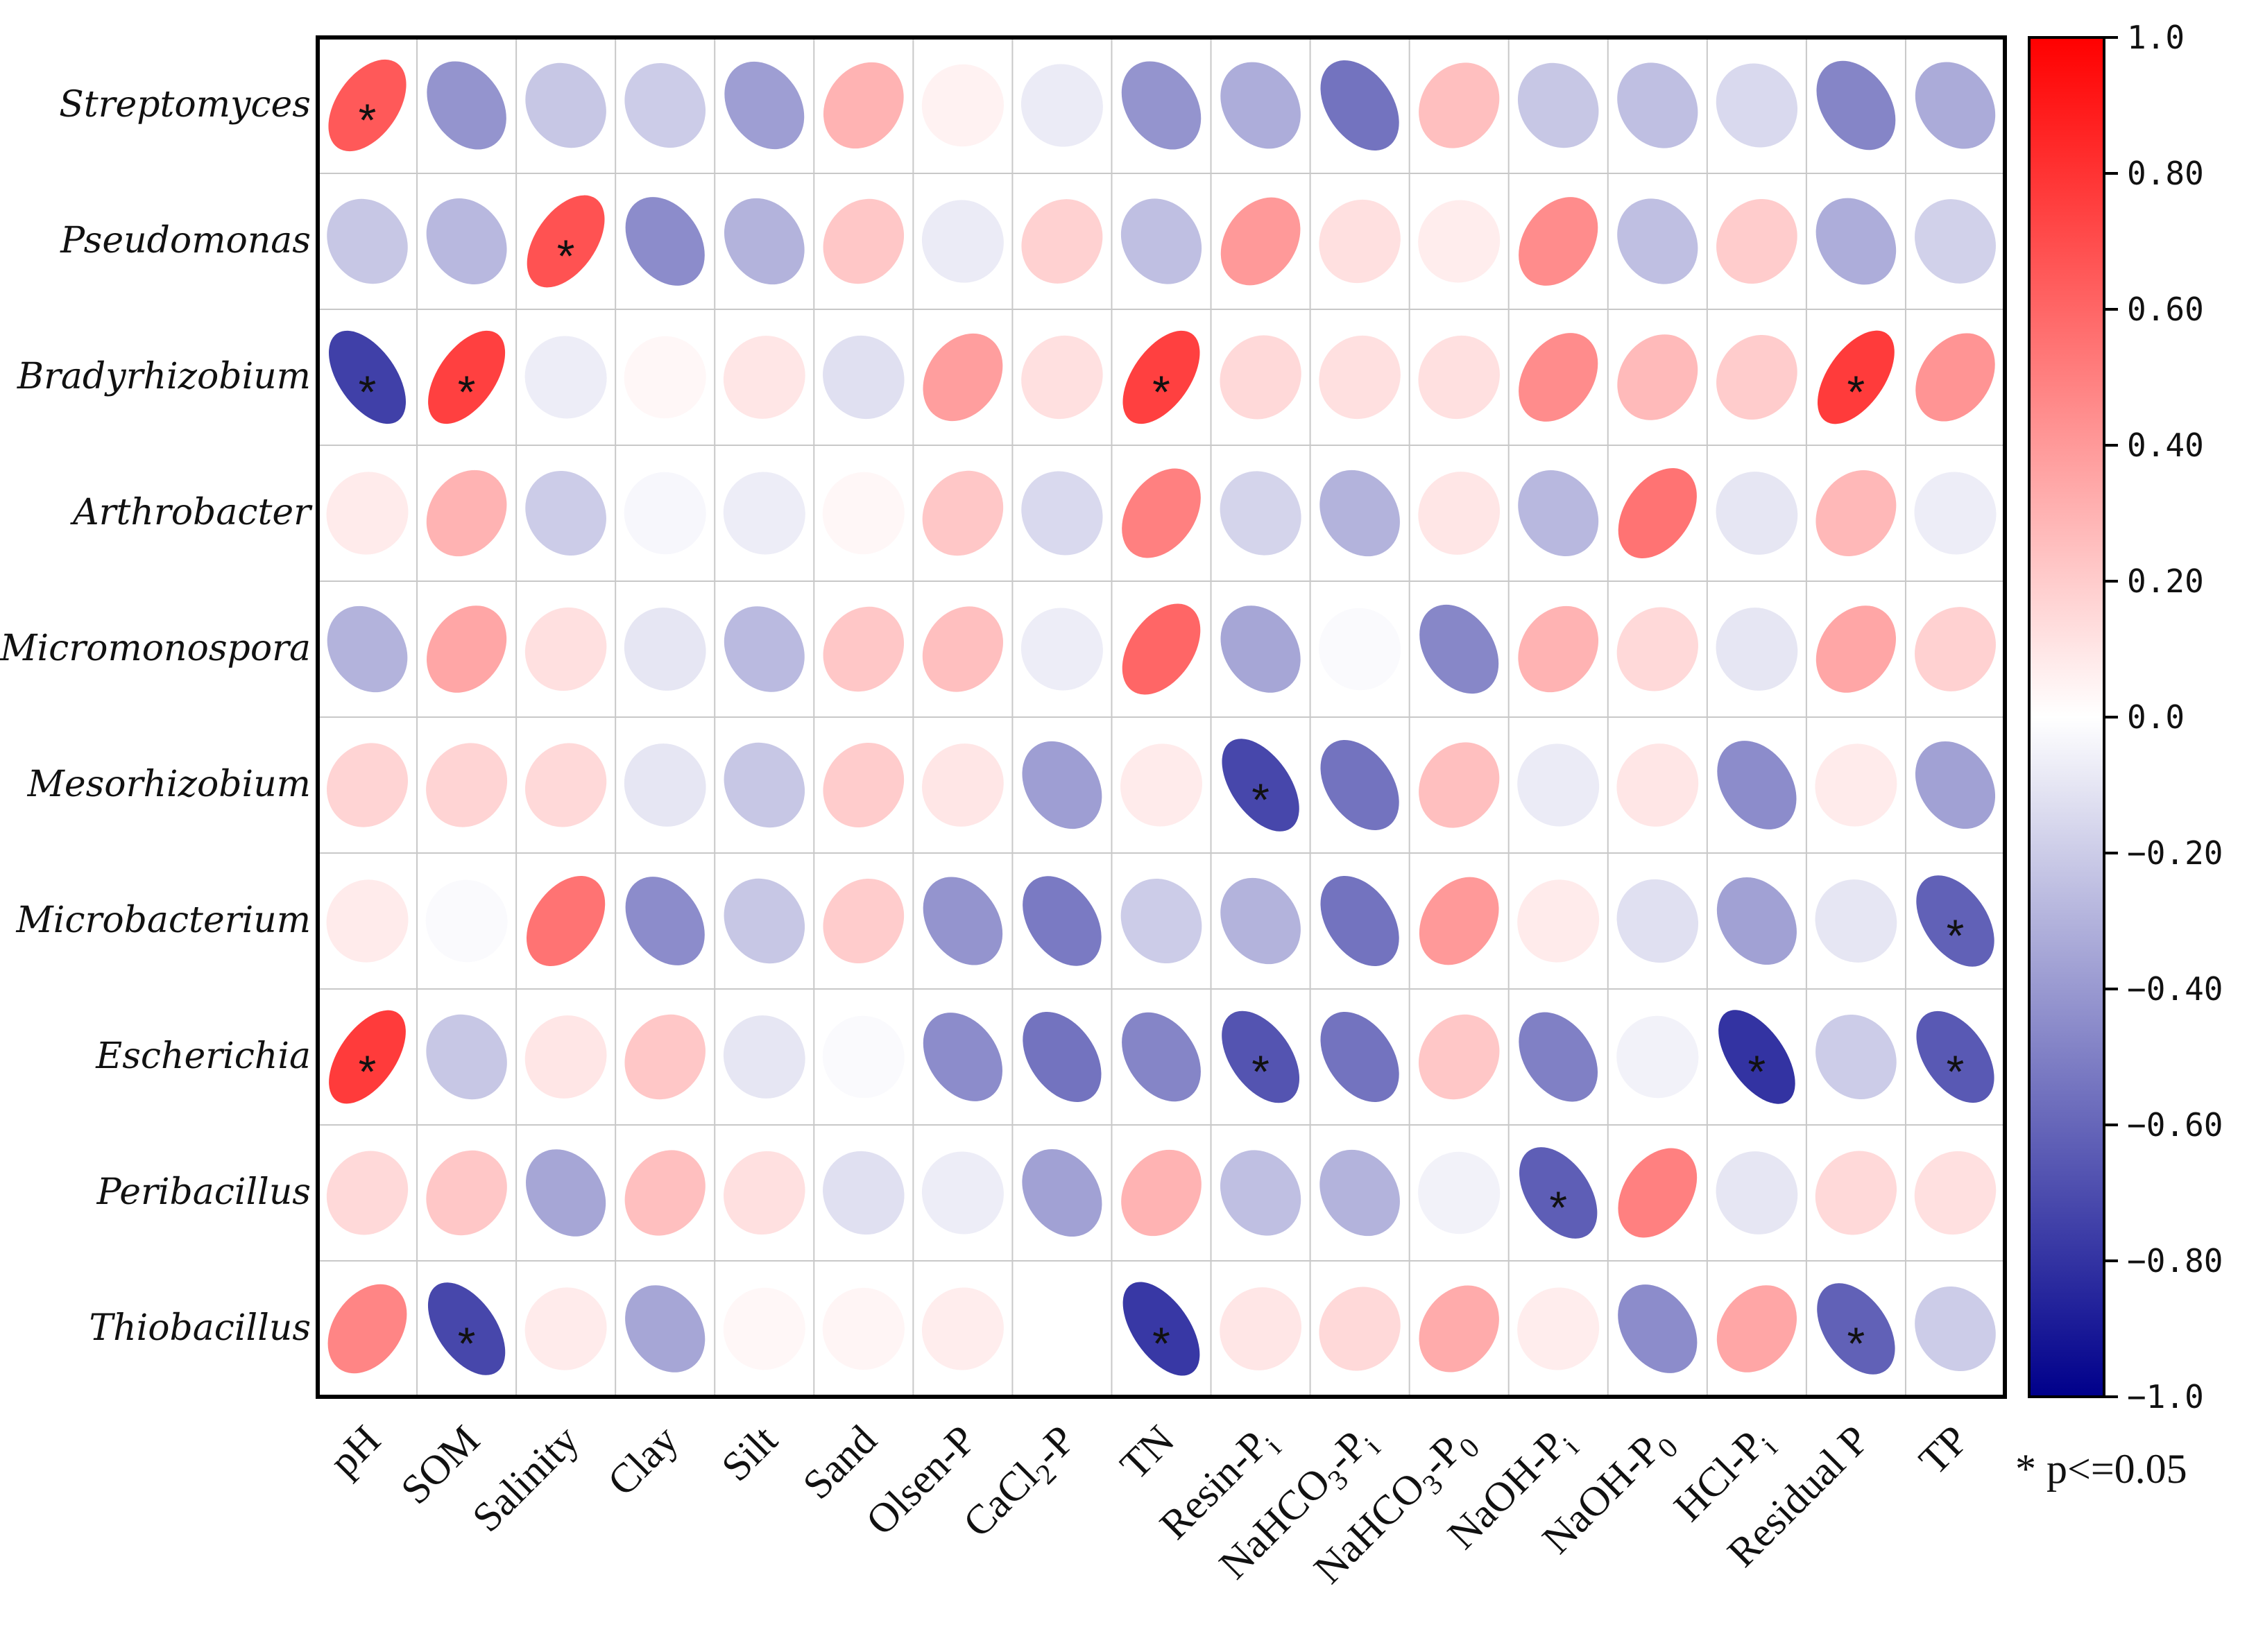 The height and width of the screenshot is (1652, 2256). Describe the element at coordinates (169, 784) in the screenshot. I see `row-label: Mesorhizobium` at that location.